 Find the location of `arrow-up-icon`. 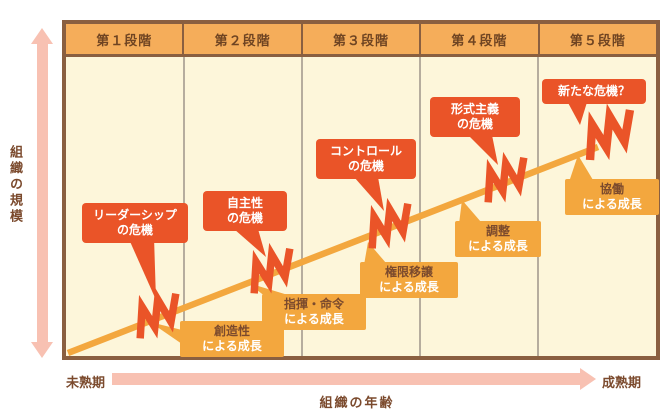

arrow-up-icon is located at coordinates (42, 36).